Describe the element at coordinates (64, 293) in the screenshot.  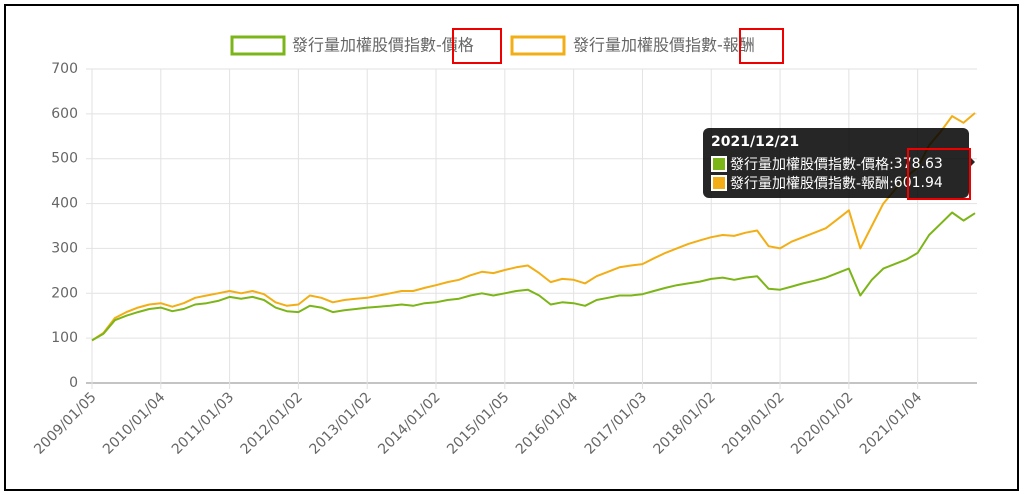
I see `y-tick-label: 200` at that location.